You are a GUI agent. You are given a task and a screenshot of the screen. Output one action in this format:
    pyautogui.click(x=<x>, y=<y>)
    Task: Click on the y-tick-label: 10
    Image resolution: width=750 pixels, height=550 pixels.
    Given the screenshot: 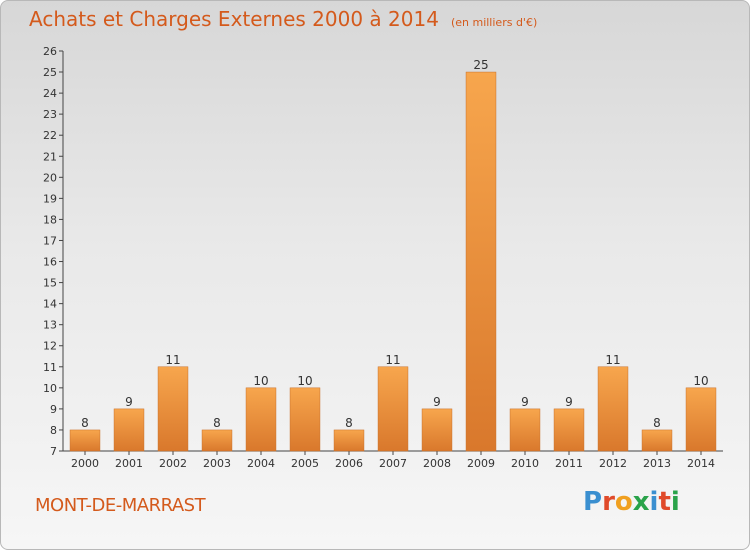 What is the action you would take?
    pyautogui.click(x=50, y=388)
    